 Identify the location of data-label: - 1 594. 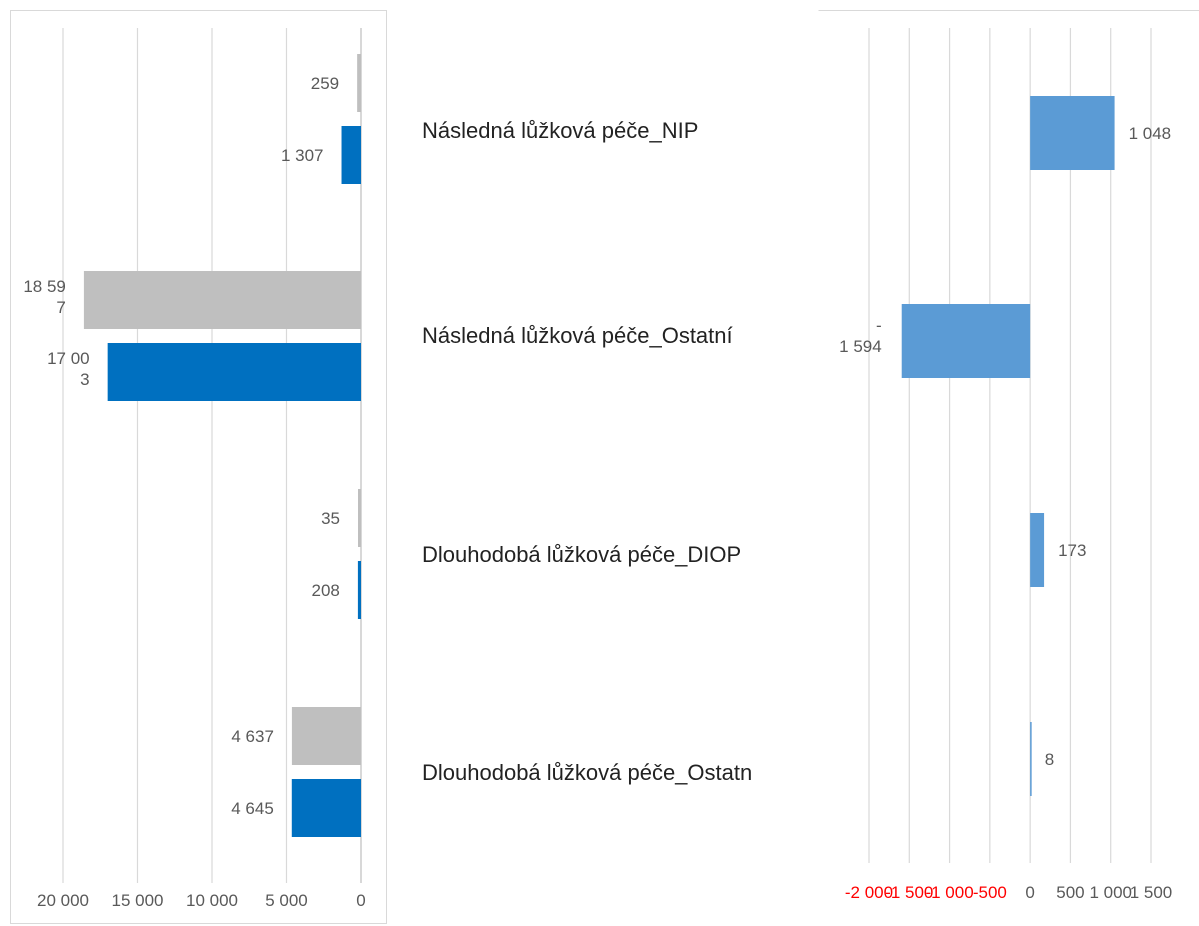
(860, 336).